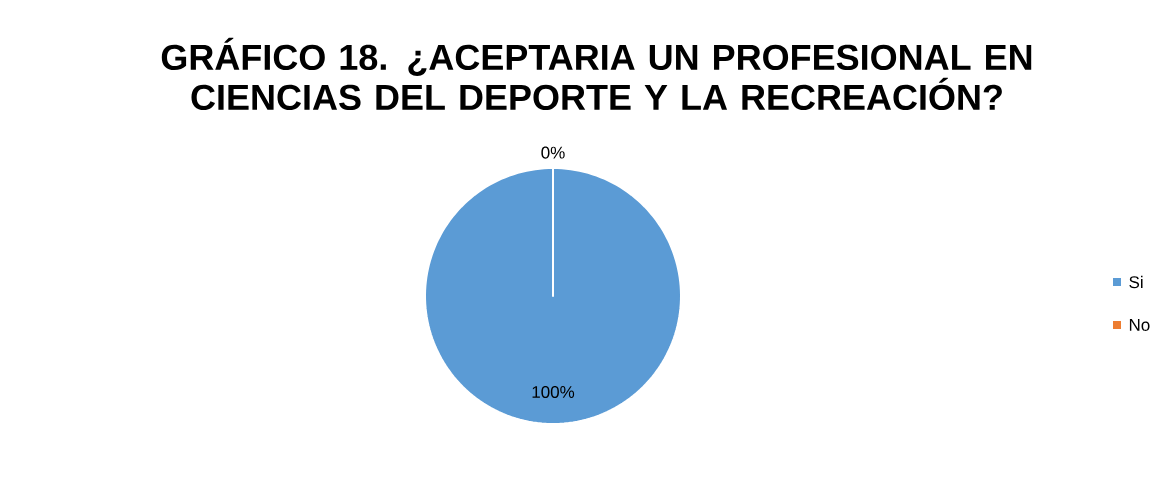 The image size is (1173, 479). Describe the element at coordinates (596, 74) in the screenshot. I see `chart-title: GRÁFICO 18. ¿ACEPTARIA UN PROFESIONAL EN CIENCIAS DEL DEPORTE Y LA RECREACIÓN?` at that location.